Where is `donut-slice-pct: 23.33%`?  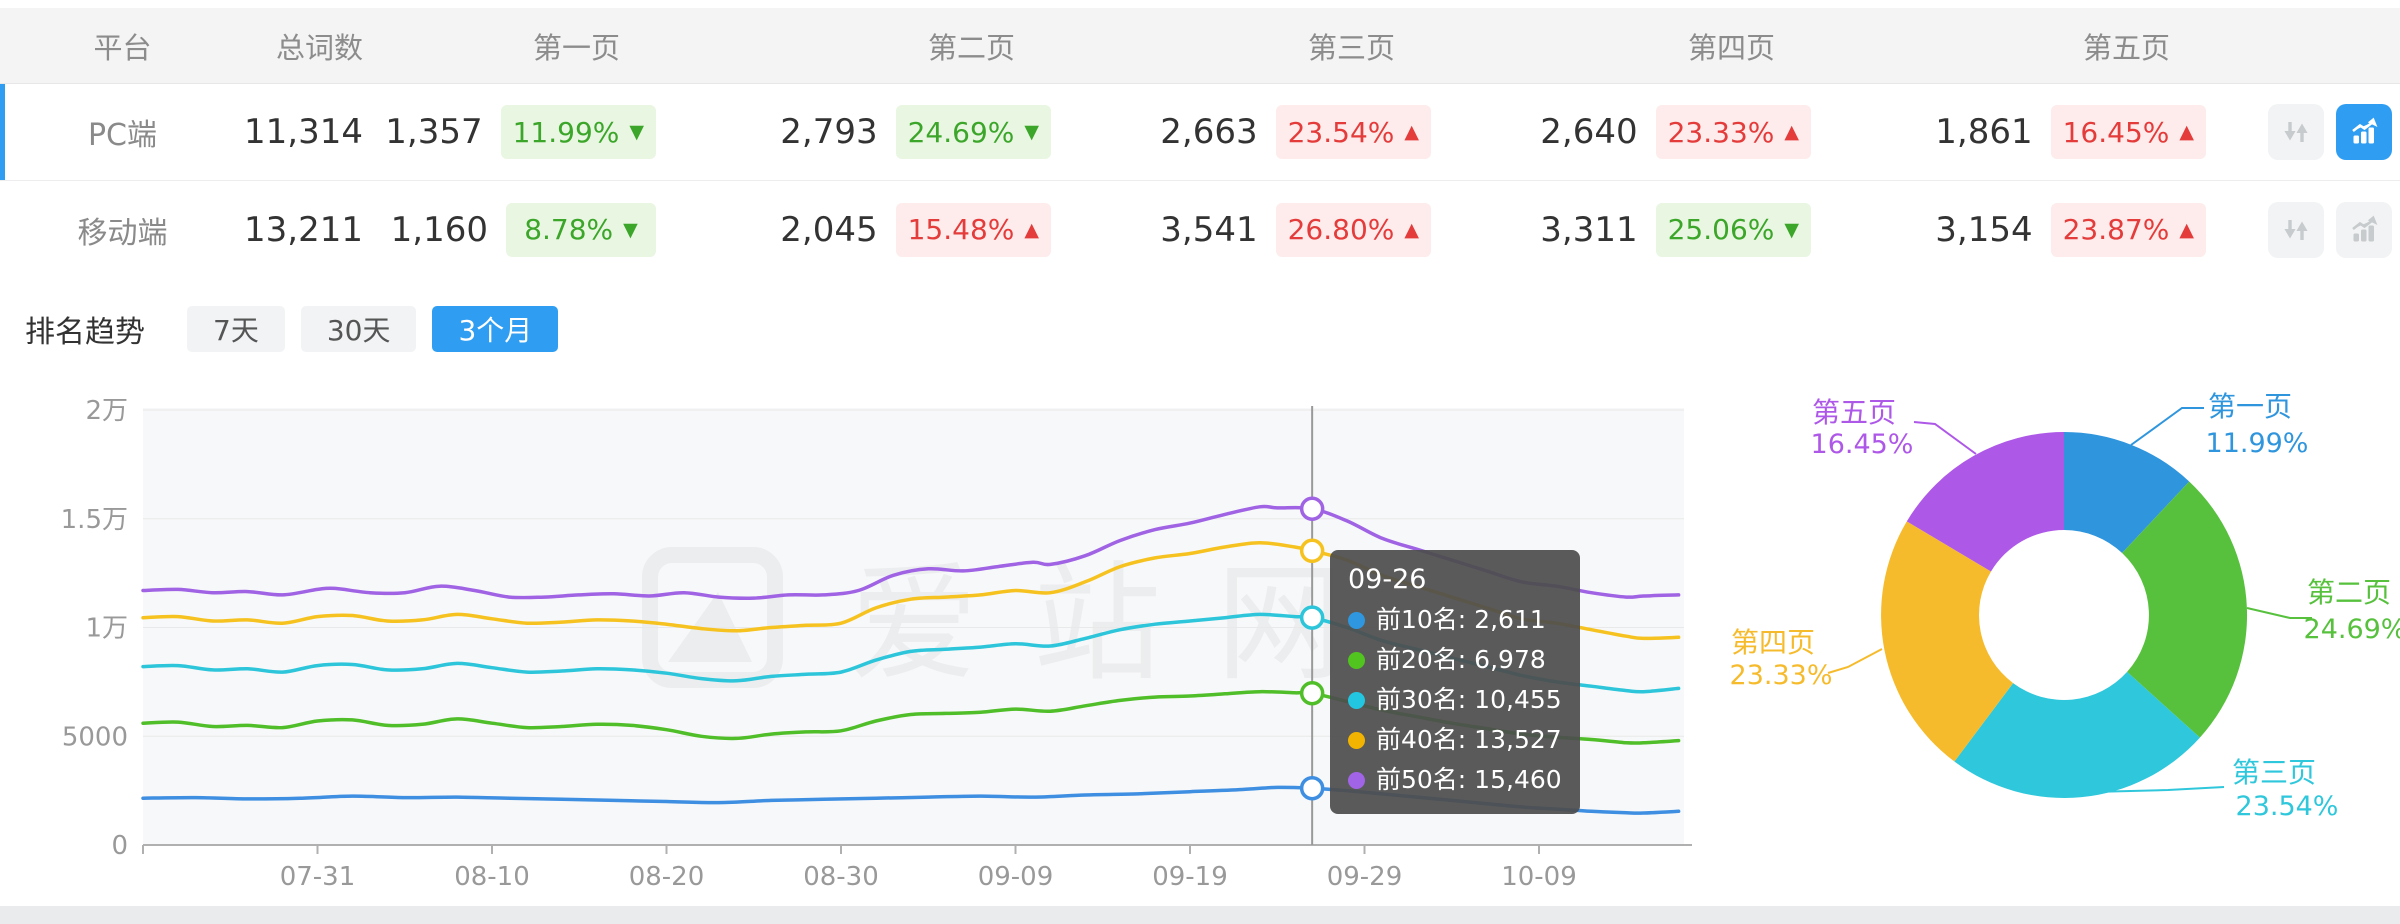
donut-slice-pct: 23.33% is located at coordinates (1781, 675).